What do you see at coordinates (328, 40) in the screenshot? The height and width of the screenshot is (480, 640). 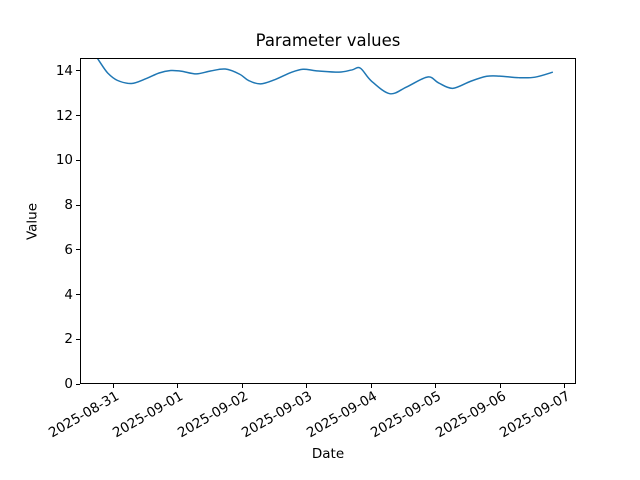 I see `chart-title: Parameter values` at bounding box center [328, 40].